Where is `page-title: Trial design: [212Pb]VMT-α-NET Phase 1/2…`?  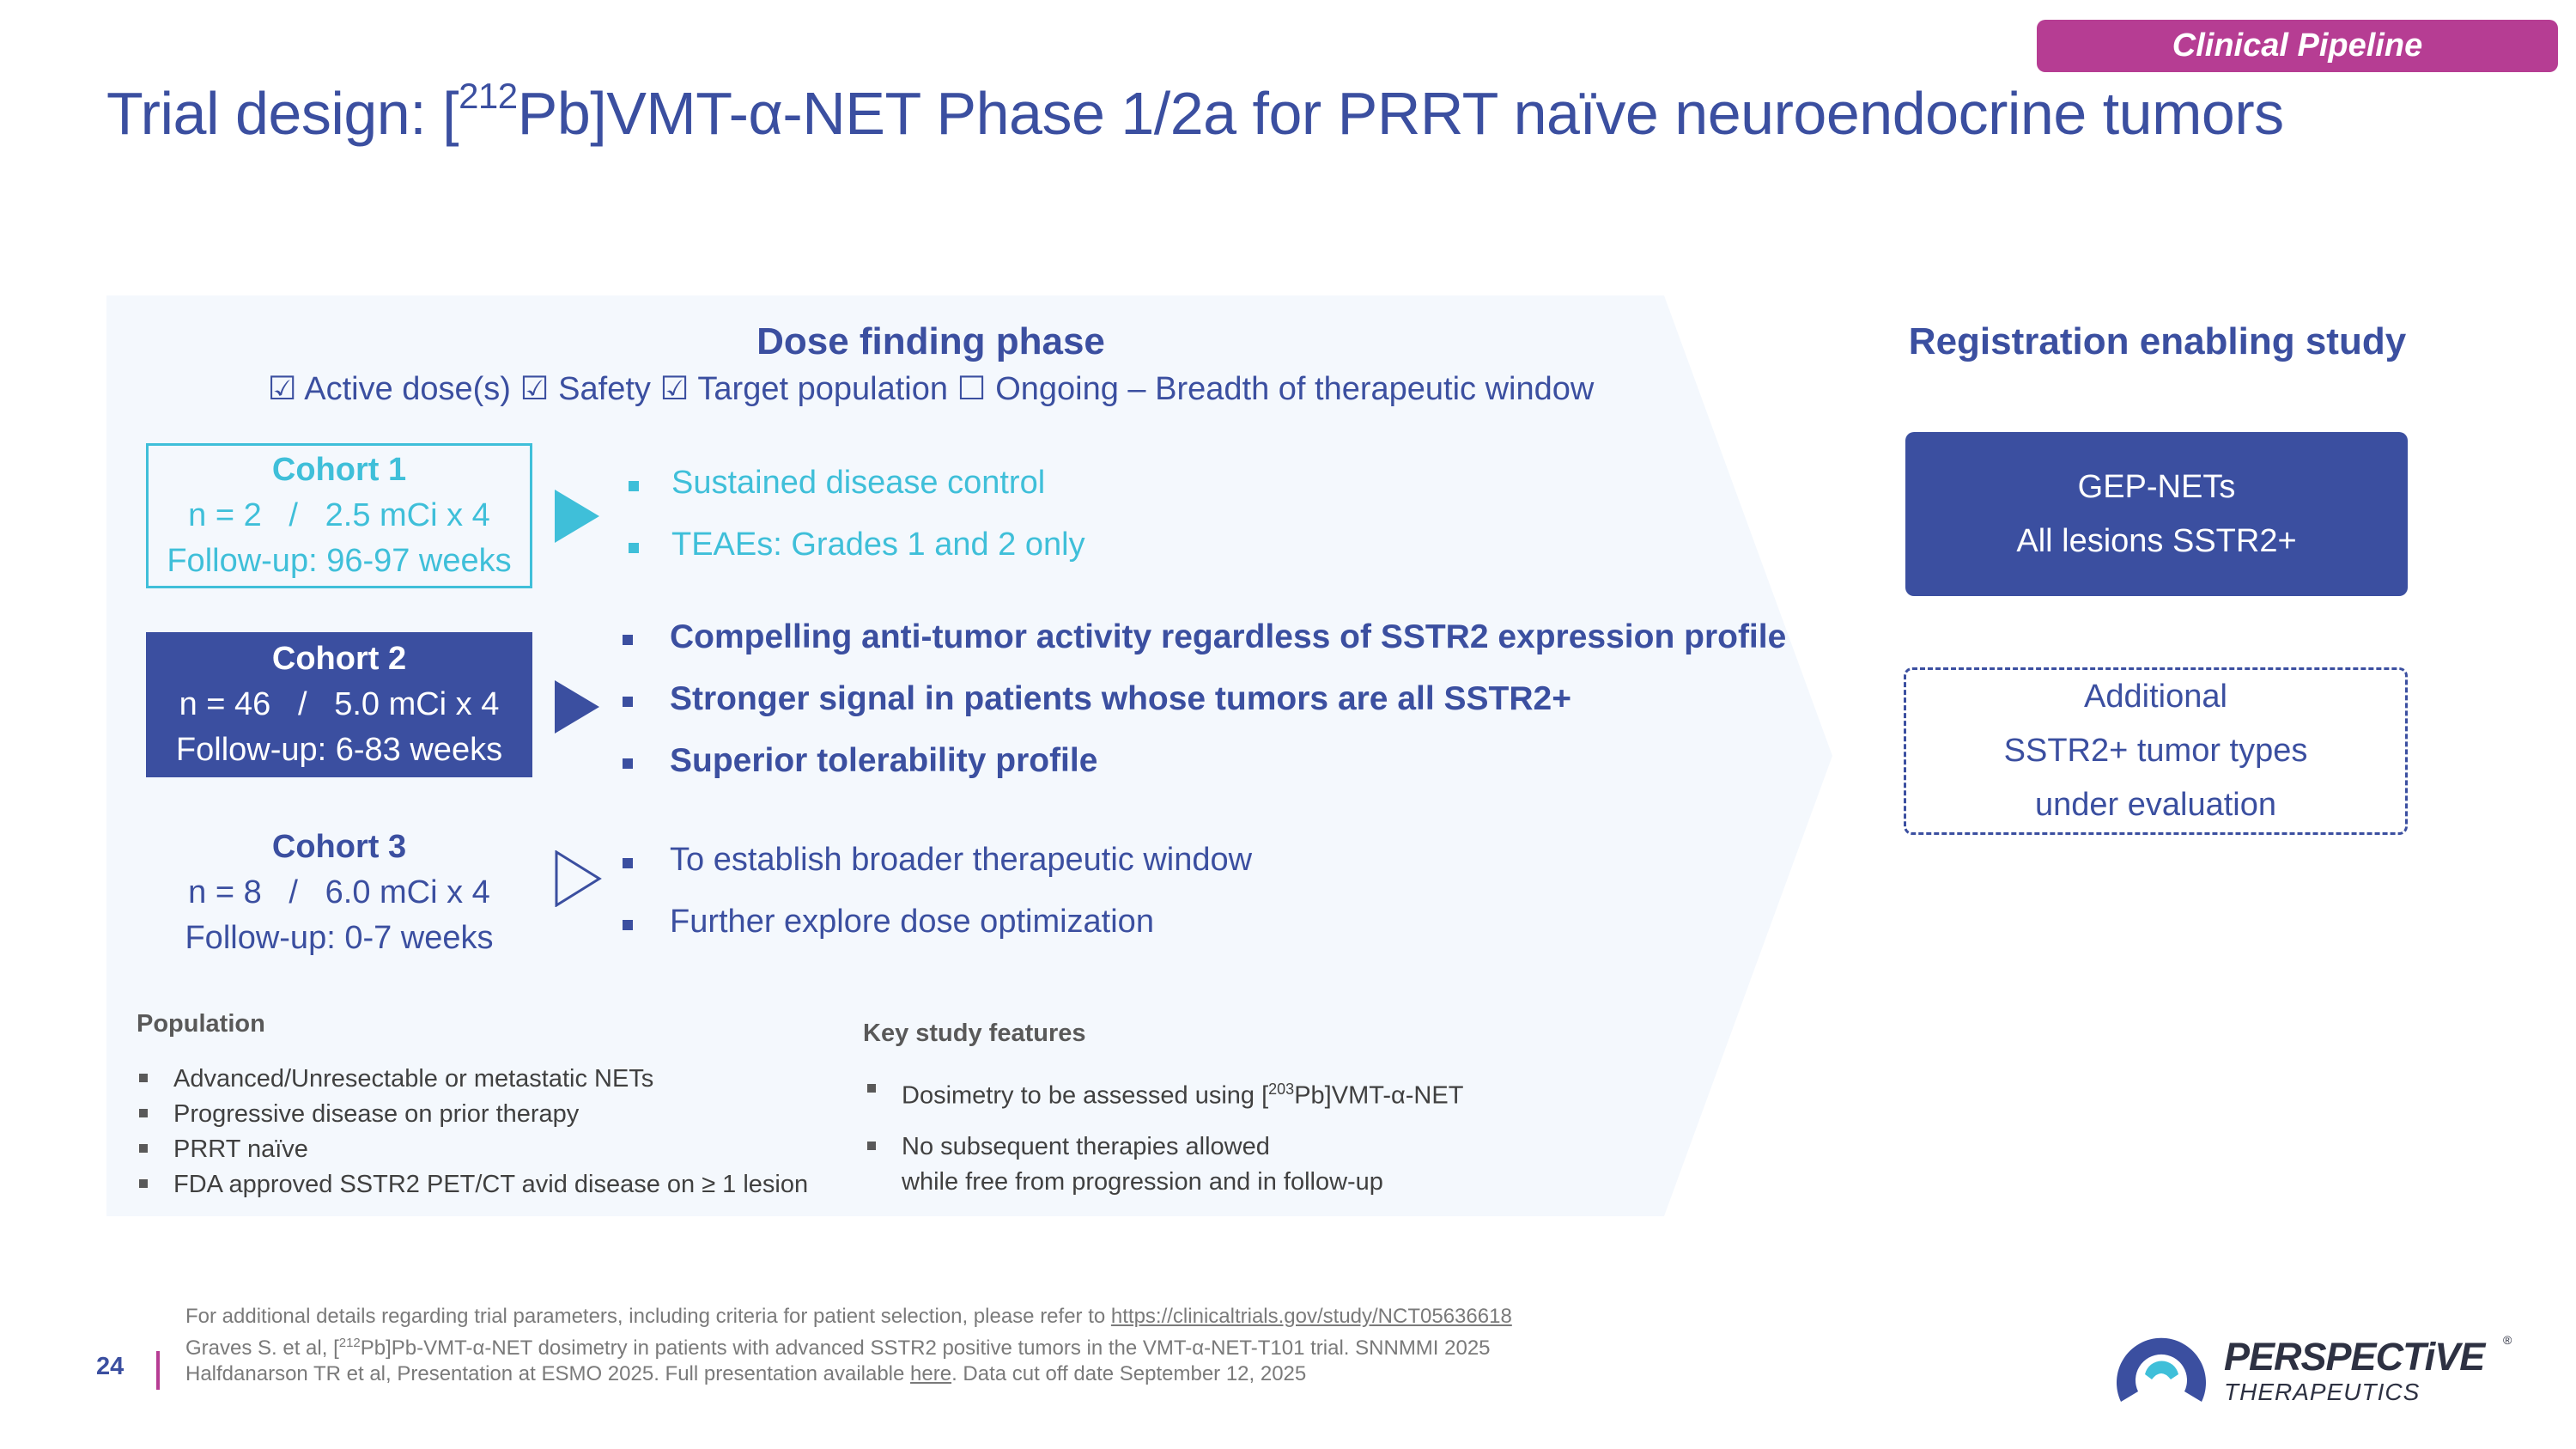
page-title: Trial design: [212Pb]VMT-α-NET Phase 1/2… is located at coordinates (1195, 112).